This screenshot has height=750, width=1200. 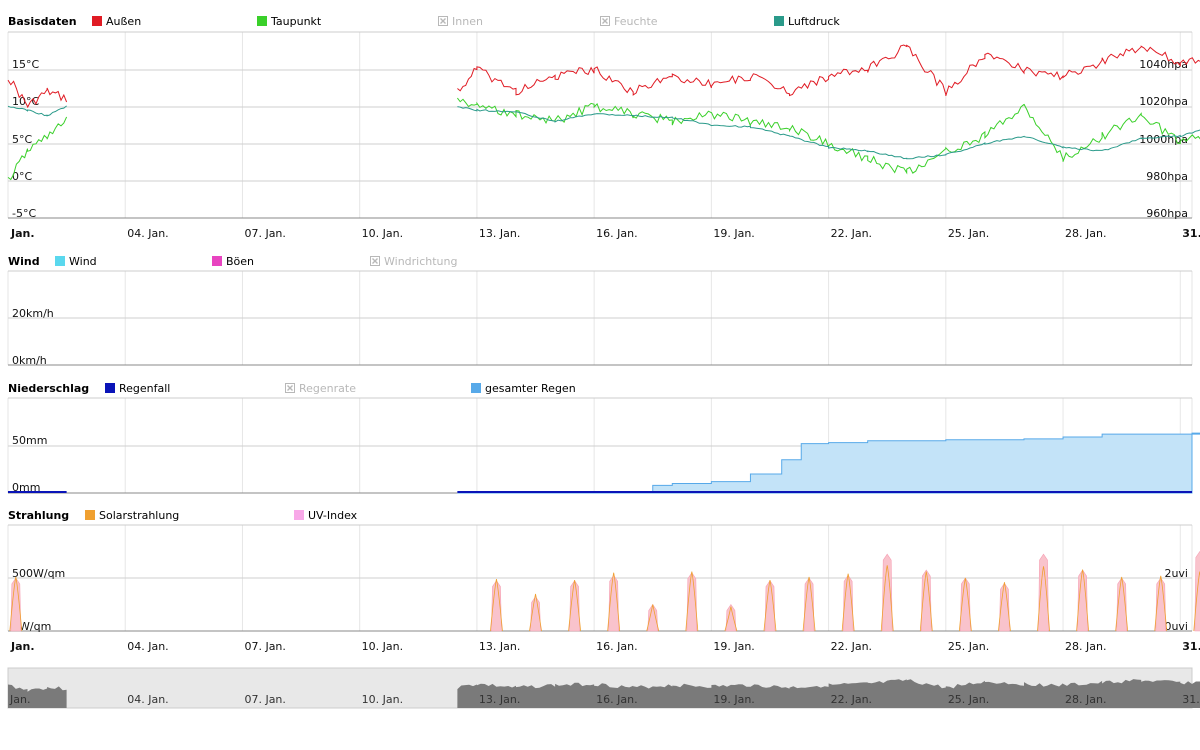 What do you see at coordinates (851, 699) in the screenshot?
I see `navigator-tick-label: 22. Jan.` at bounding box center [851, 699].